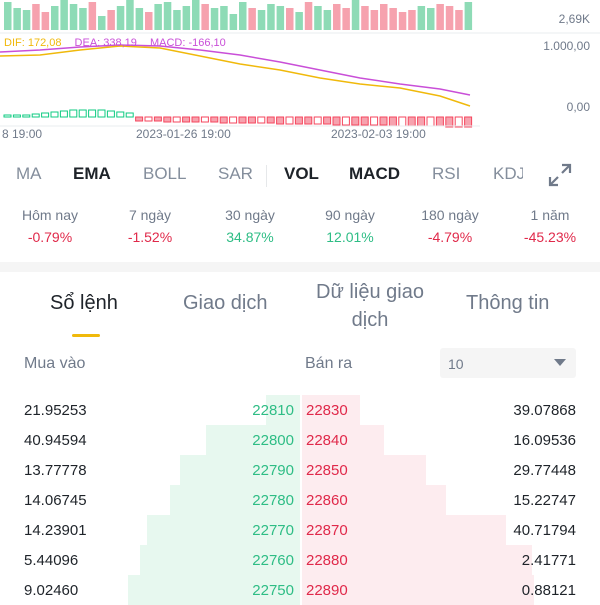  Describe the element at coordinates (300, 590) in the screenshot. I see `order-book-row: 9.02460 22750 22890 0.88121` at that location.